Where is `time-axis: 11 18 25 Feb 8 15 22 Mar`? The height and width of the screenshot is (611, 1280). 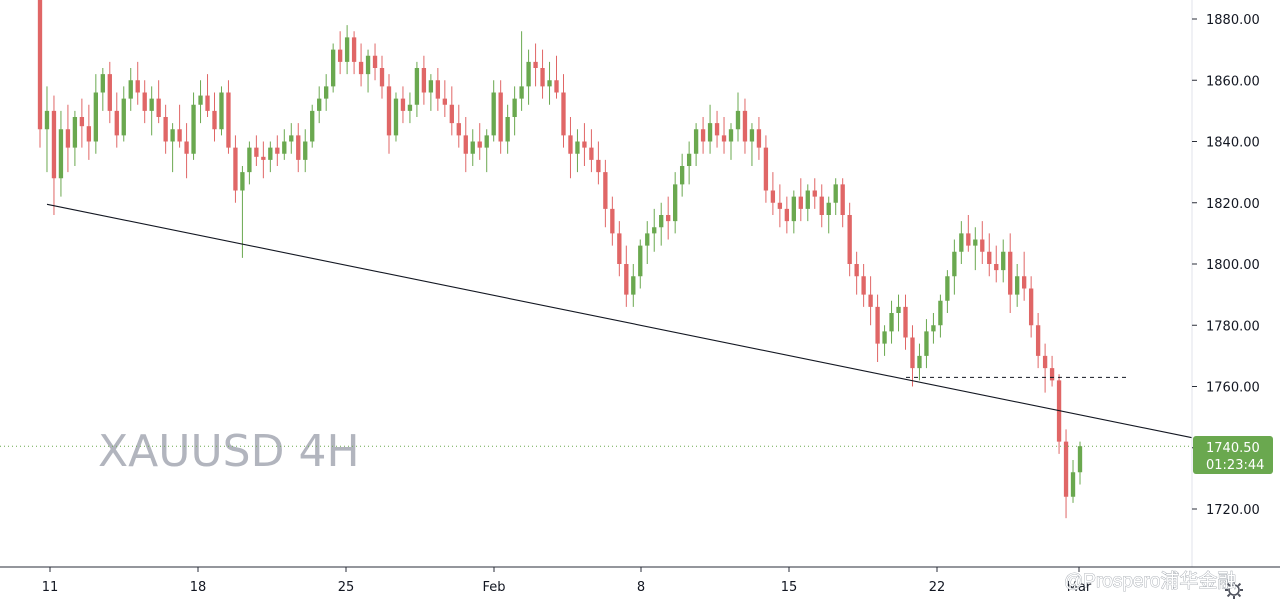 time-axis: 11 18 25 Feb 8 15 22 Mar is located at coordinates (567, 581).